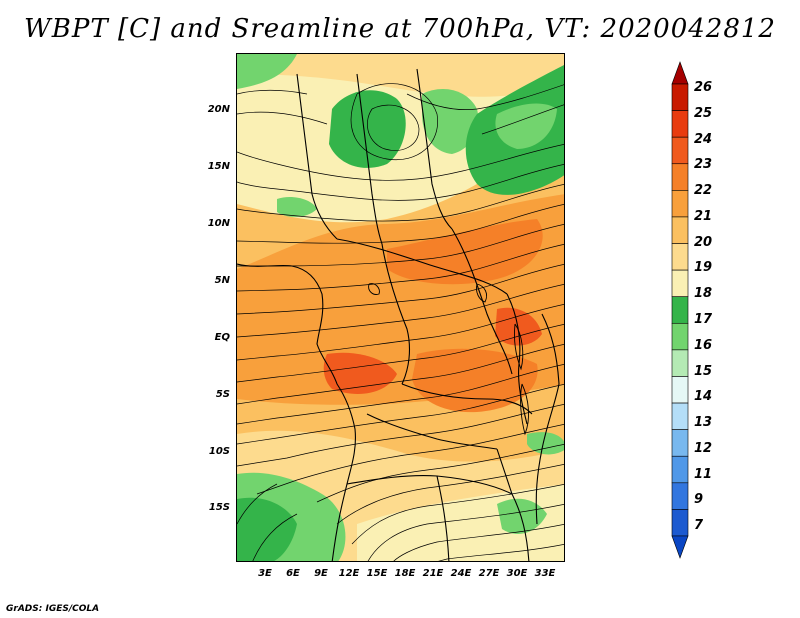 This screenshot has height=618, width=800. Describe the element at coordinates (400, 75) in the screenshot. I see `wbpt-north-edge` at that location.